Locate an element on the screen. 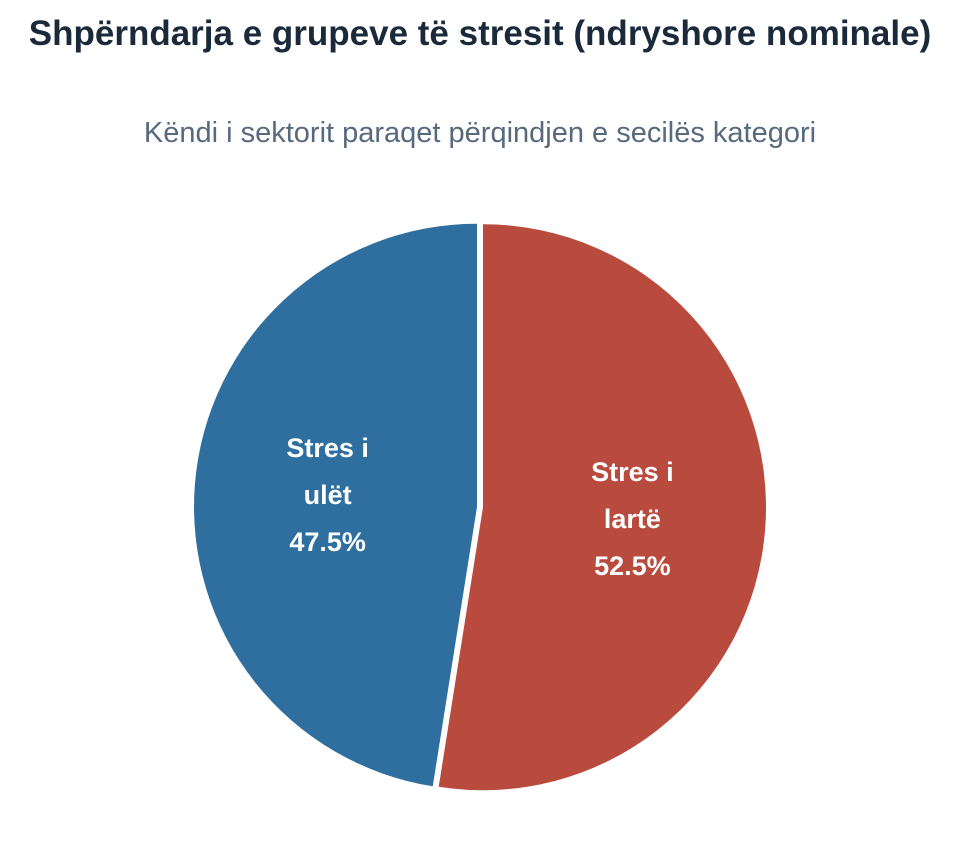 Image resolution: width=960 pixels, height=864 pixels. pie-slice-value-1: 47.5% is located at coordinates (327, 542).